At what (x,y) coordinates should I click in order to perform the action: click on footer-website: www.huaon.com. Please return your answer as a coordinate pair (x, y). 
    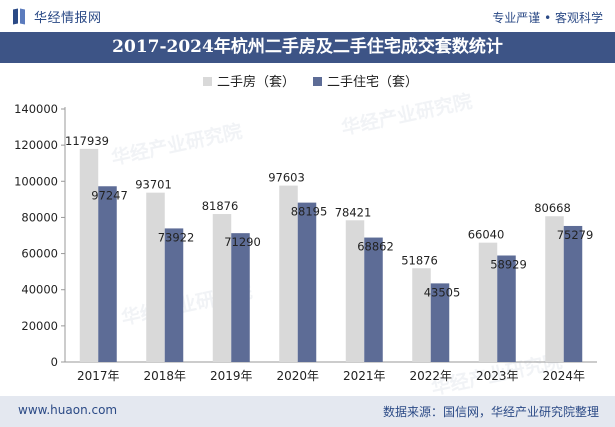
    Looking at the image, I should click on (68, 410).